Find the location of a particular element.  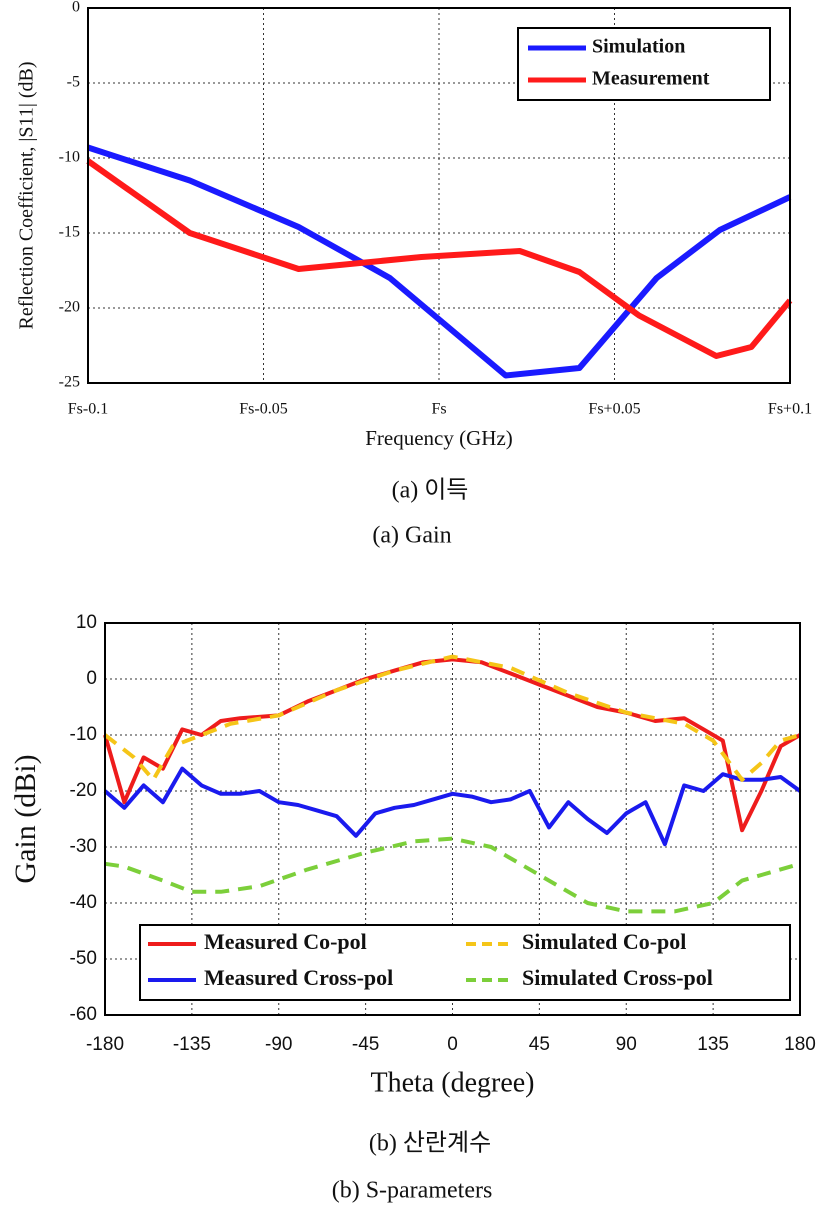

legend-label: Simulation is located at coordinates (638, 47).